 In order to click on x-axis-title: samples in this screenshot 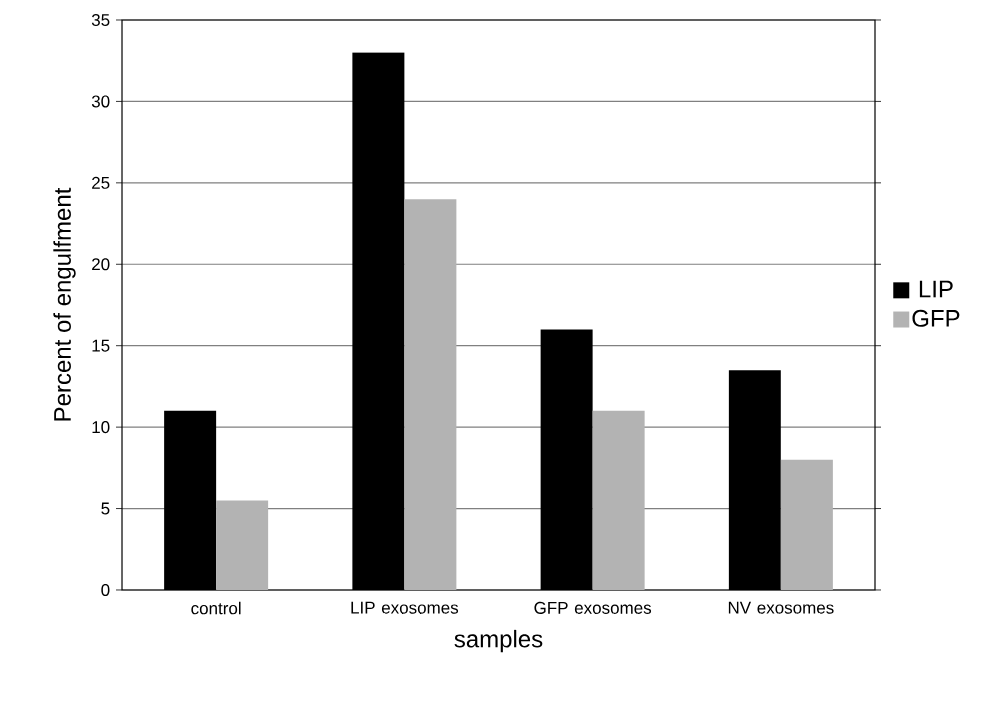, I will do `click(498, 641)`.